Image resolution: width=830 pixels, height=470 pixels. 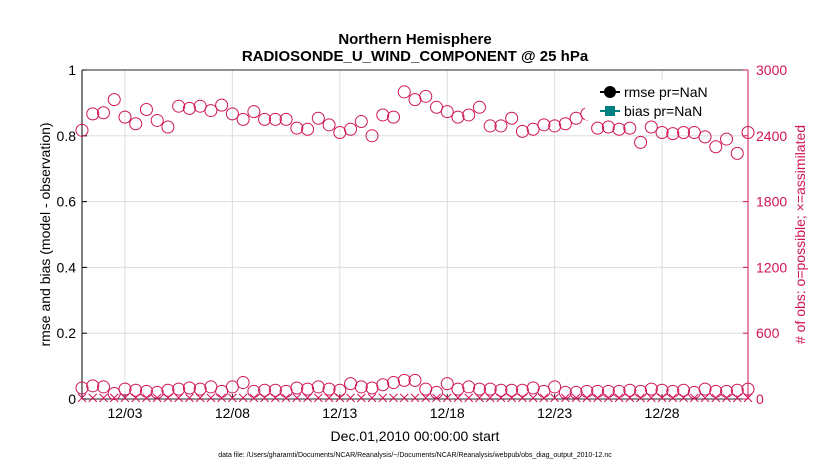 I want to click on legend-bias-label: bias pr=NaN, so click(x=663, y=111).